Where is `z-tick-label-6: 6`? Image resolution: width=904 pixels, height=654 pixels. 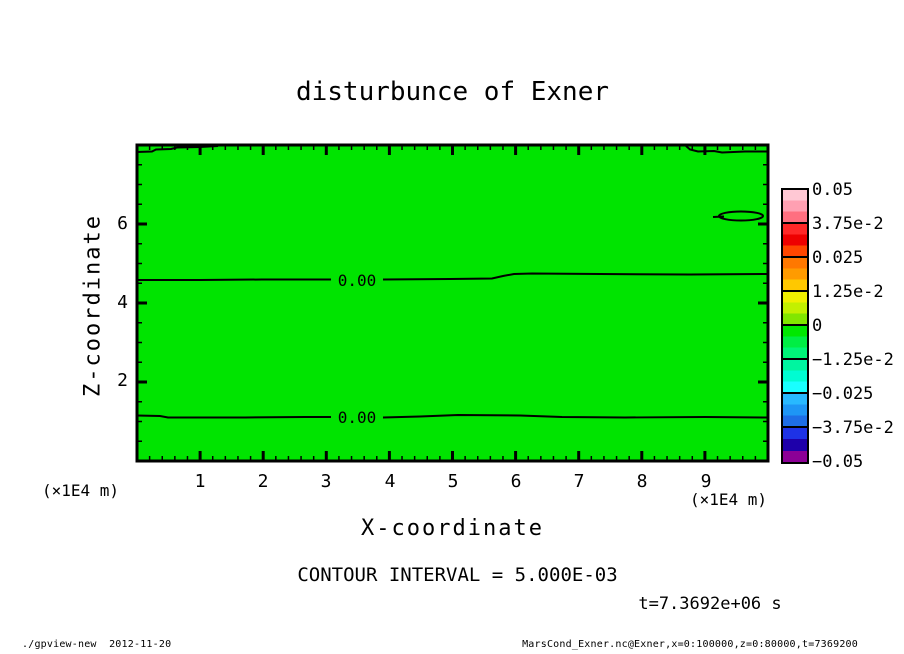 z-tick-label-6: 6 is located at coordinates (122, 223).